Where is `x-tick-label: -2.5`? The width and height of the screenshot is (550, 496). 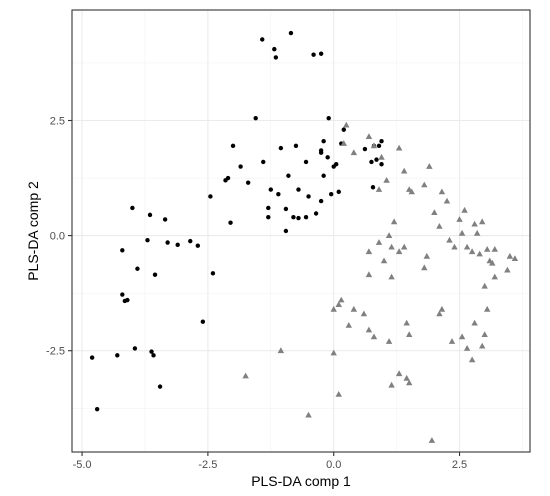
x-tick-label: -2.5 is located at coordinates (207, 465).